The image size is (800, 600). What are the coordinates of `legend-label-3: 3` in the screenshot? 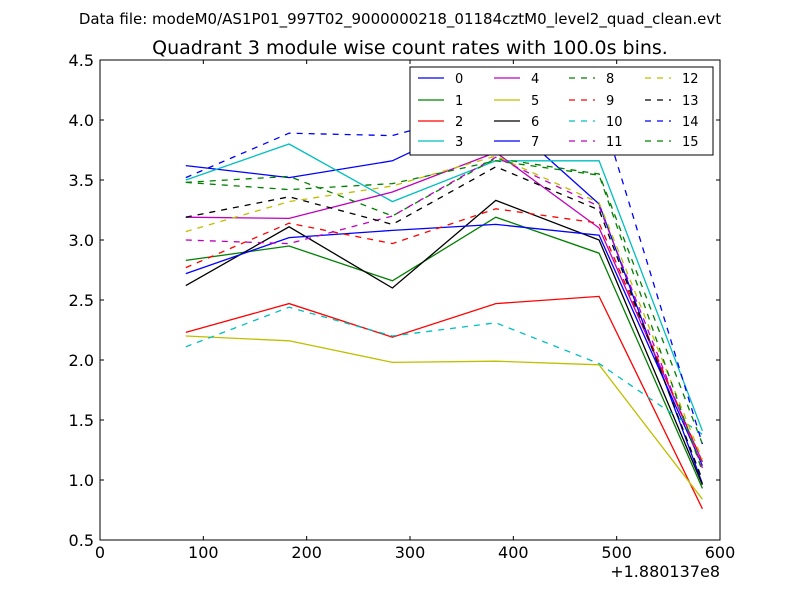 It's located at (459, 142).